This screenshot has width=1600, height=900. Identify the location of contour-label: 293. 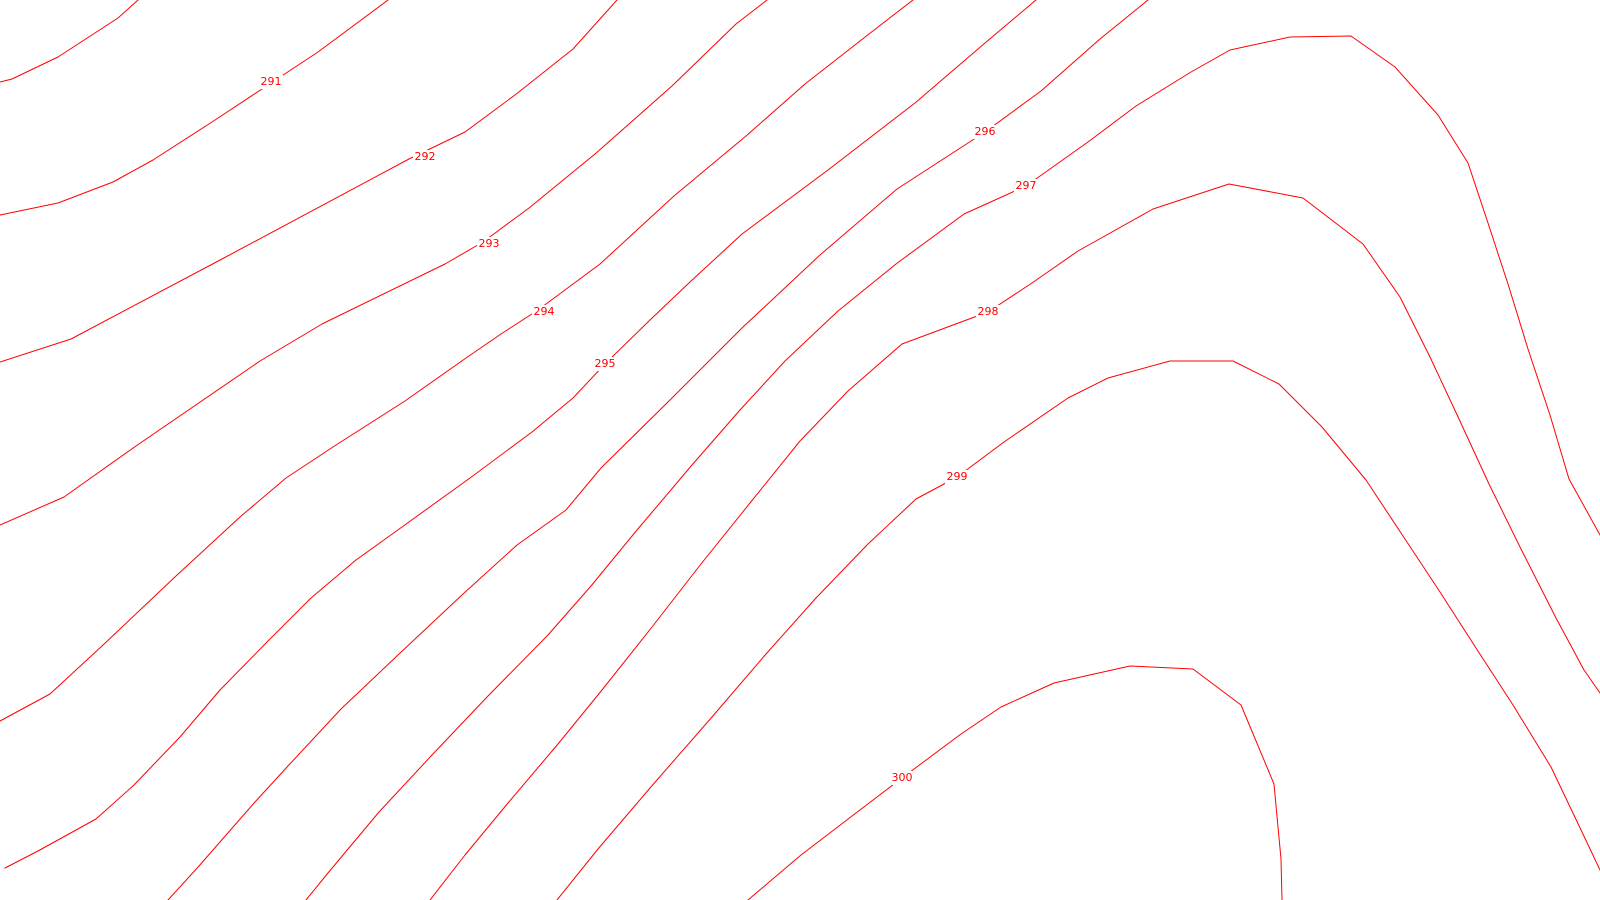
(489, 243).